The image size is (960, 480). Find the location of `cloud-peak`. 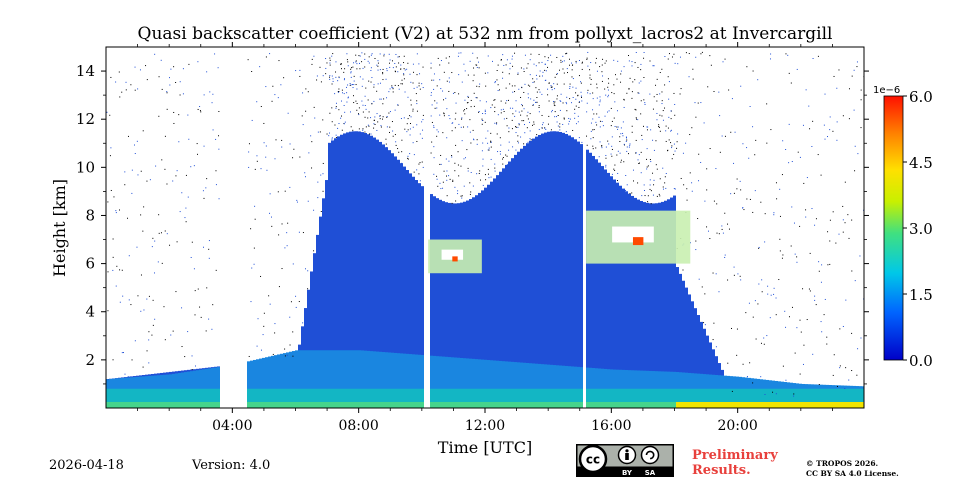

cloud-peak is located at coordinates (638, 241).